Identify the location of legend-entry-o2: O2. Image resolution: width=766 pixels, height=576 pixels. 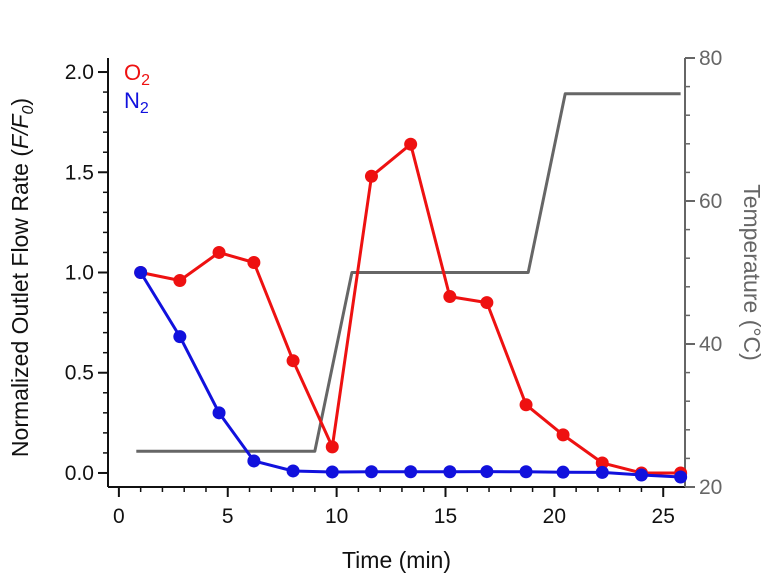
(137, 74).